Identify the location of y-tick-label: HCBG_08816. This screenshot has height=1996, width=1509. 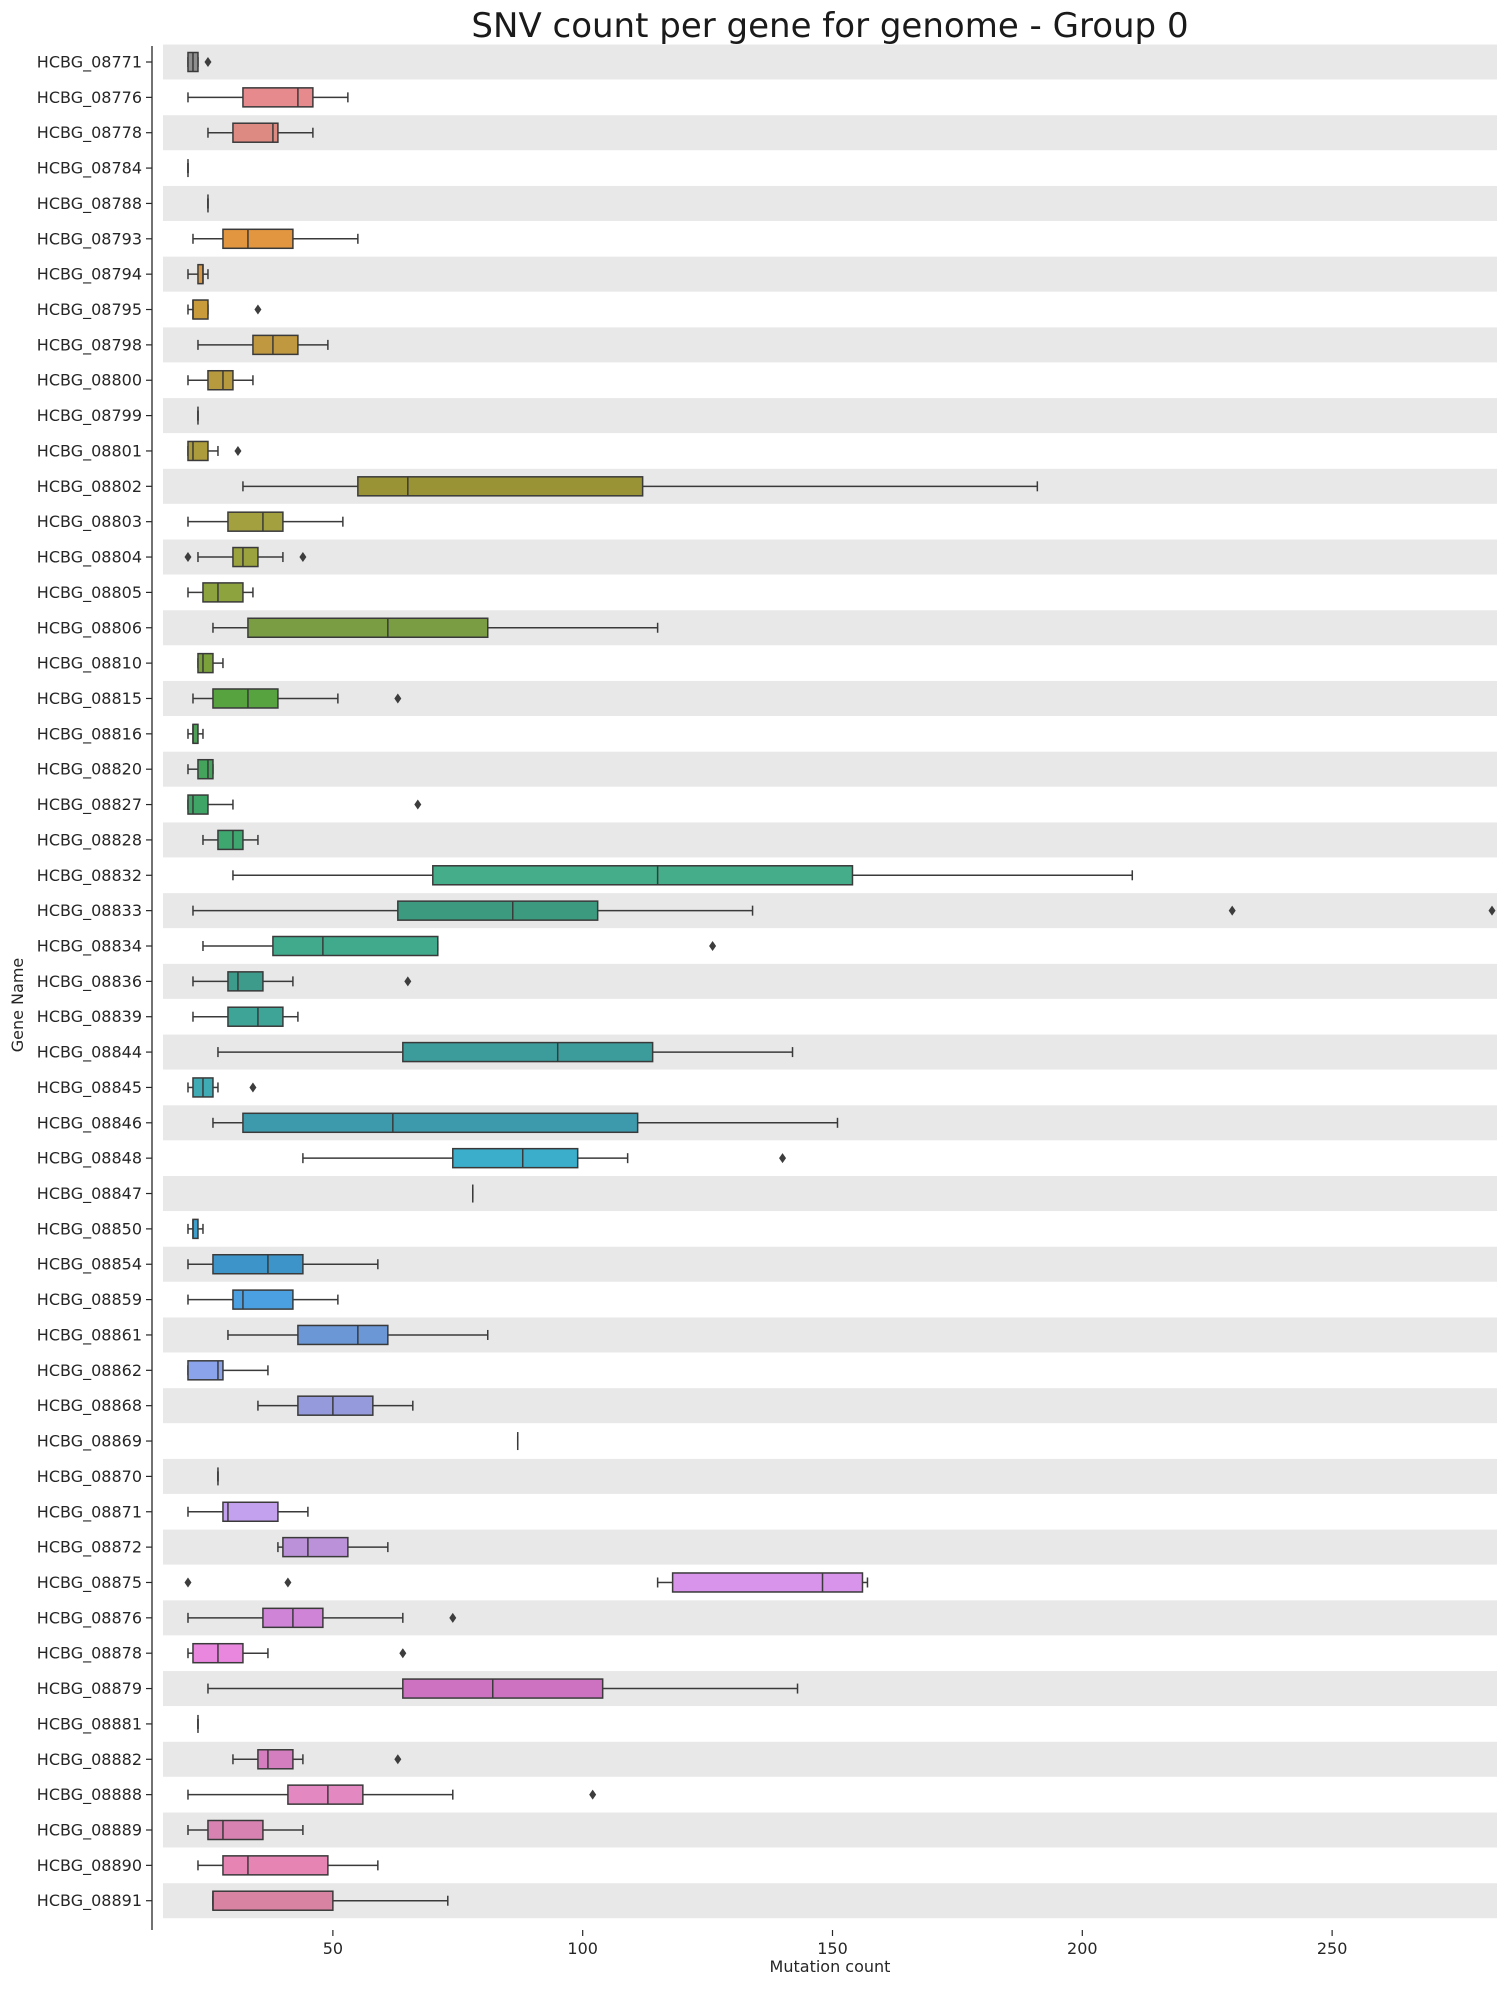
(89, 734).